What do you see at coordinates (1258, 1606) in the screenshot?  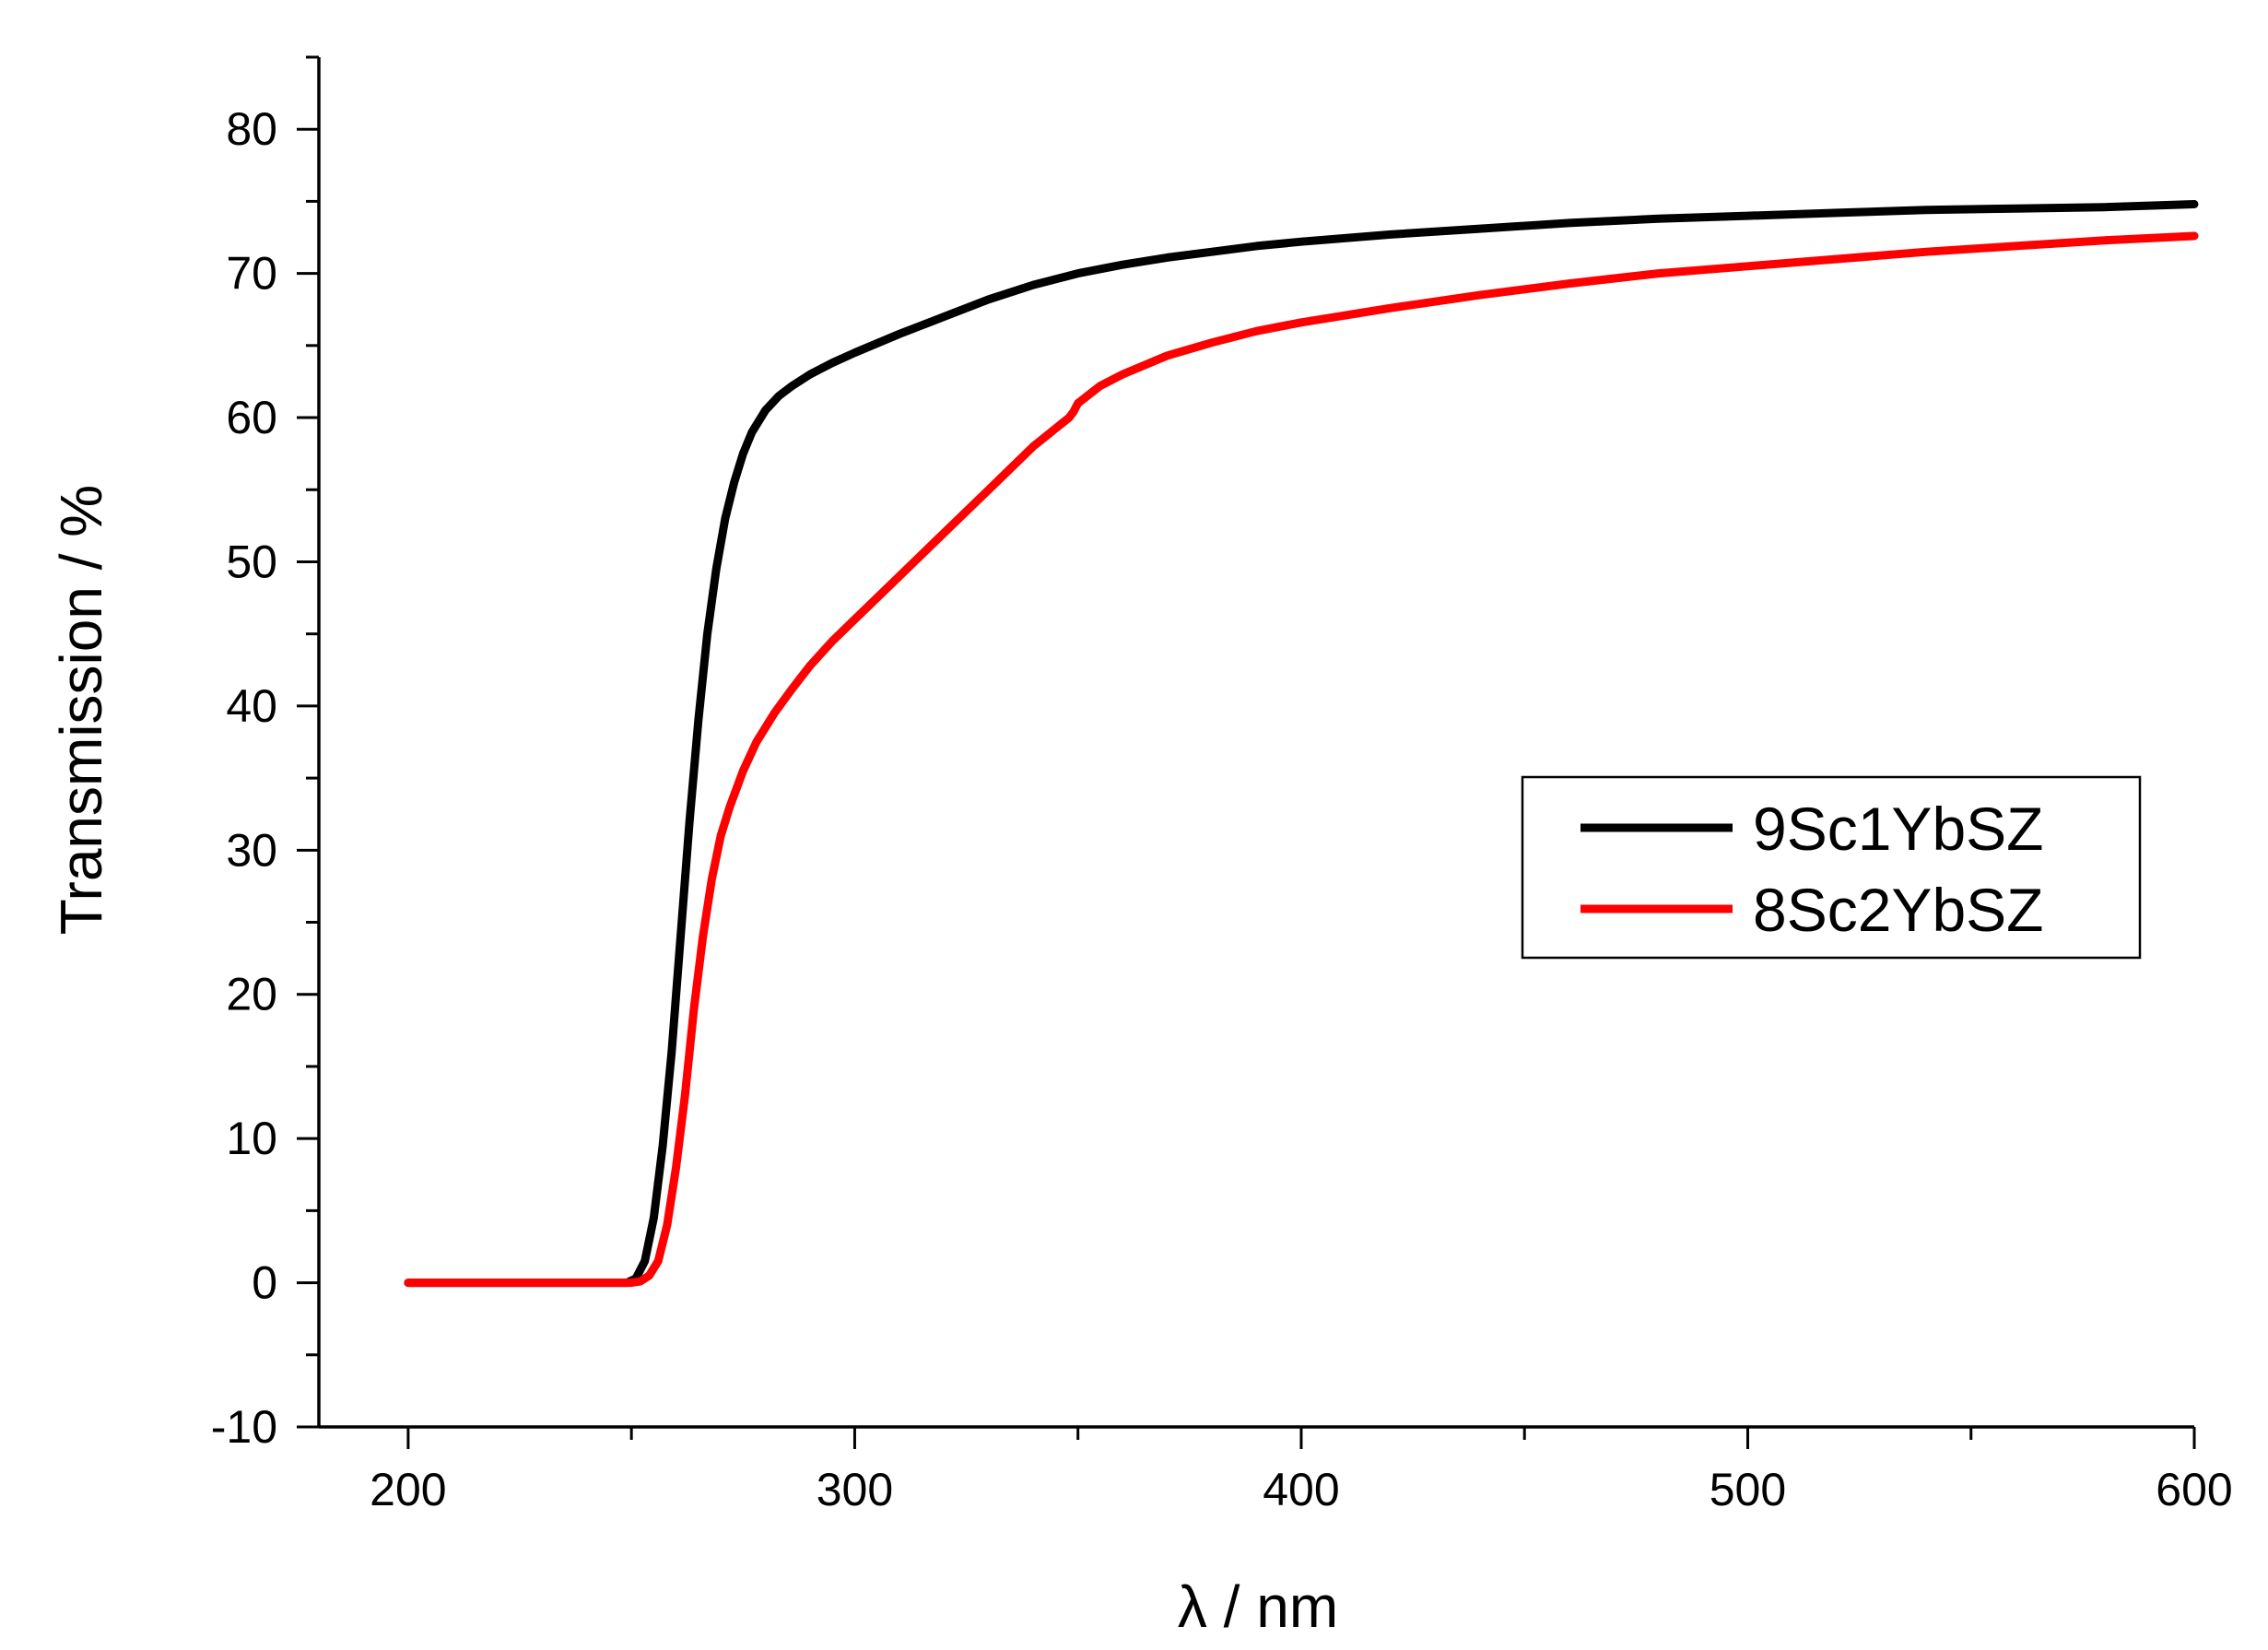 I see `x-axis-title: λ / nm` at bounding box center [1258, 1606].